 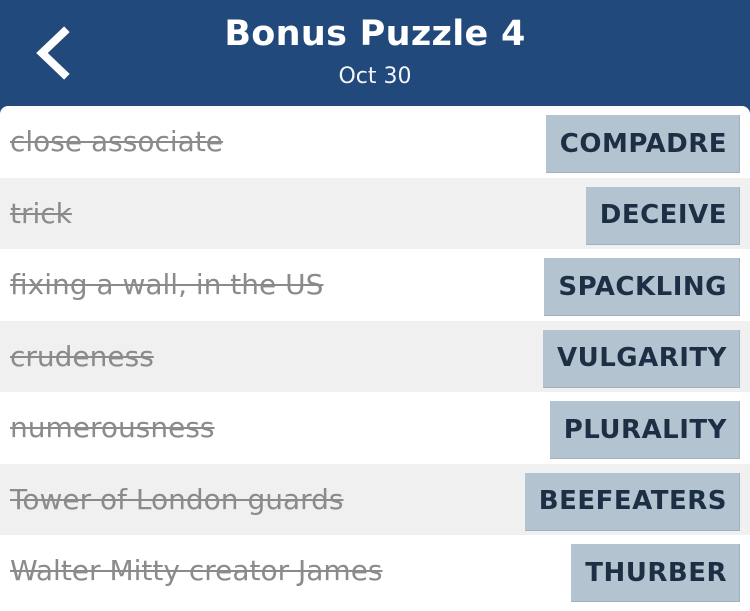 What do you see at coordinates (167, 285) in the screenshot?
I see `clue-text: fixing a wall, in the US` at bounding box center [167, 285].